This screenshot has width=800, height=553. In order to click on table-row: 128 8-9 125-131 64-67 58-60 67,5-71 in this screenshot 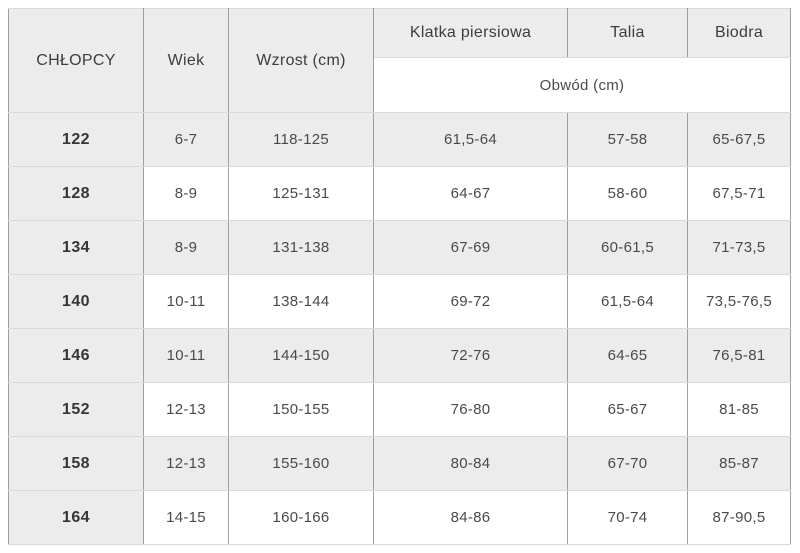, I will do `click(399, 193)`.